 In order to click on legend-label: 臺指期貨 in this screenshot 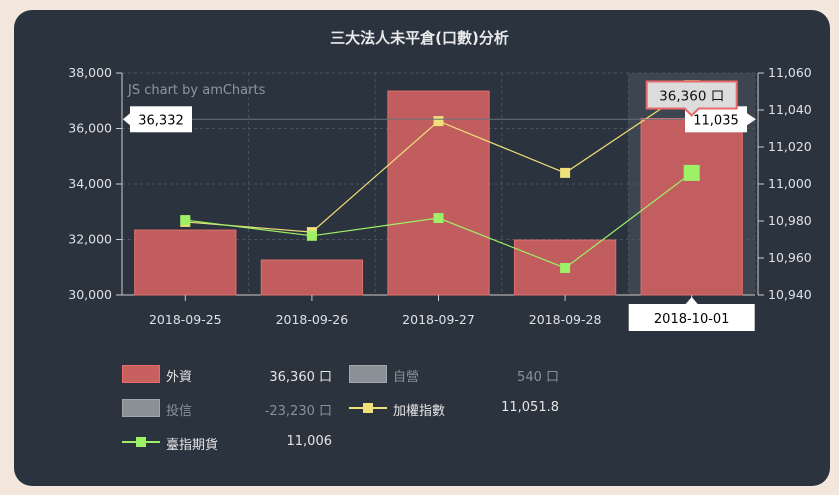, I will do `click(192, 445)`.